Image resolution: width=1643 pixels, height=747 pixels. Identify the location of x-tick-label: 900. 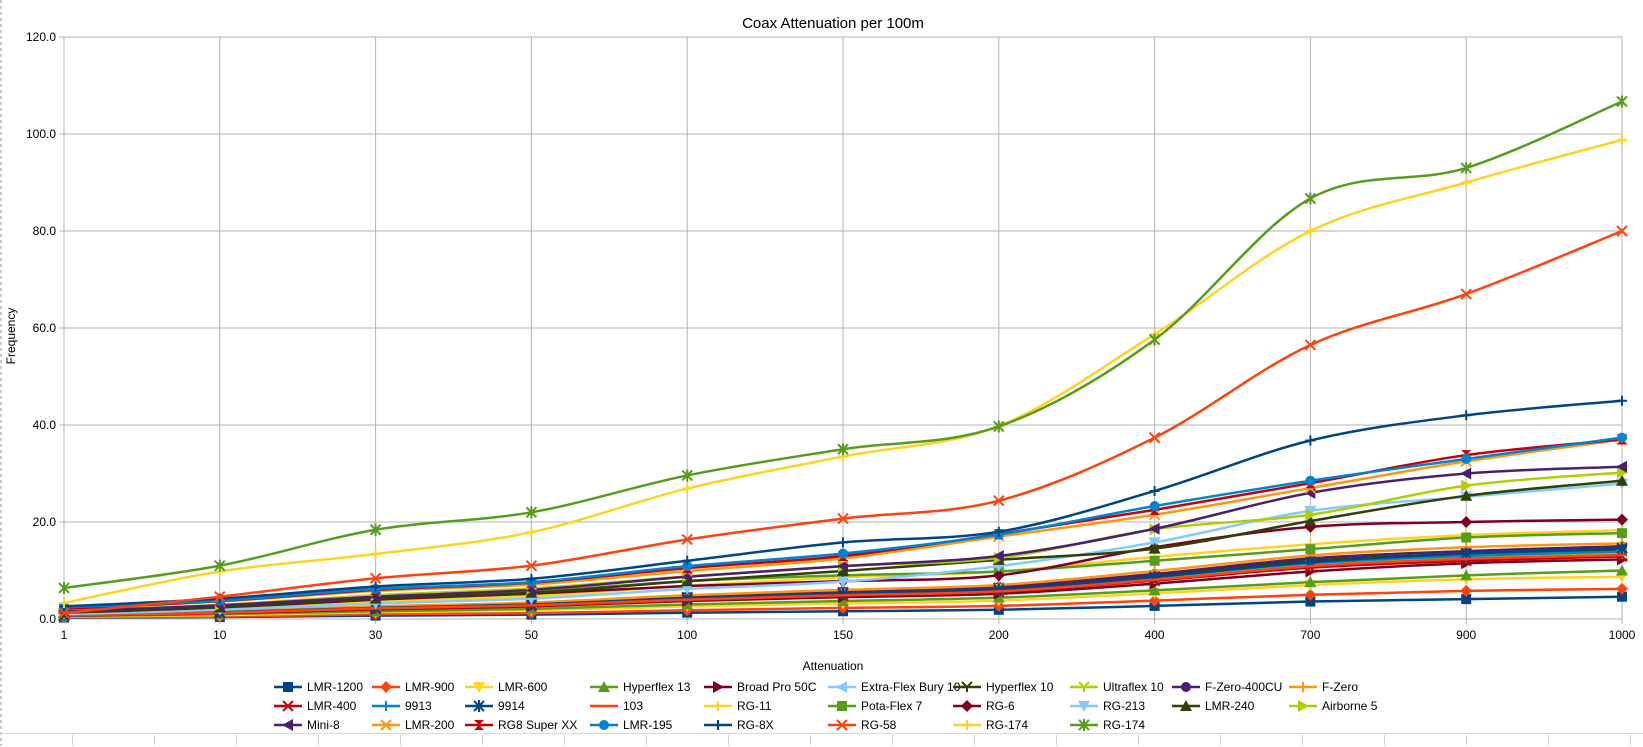
(1466, 635).